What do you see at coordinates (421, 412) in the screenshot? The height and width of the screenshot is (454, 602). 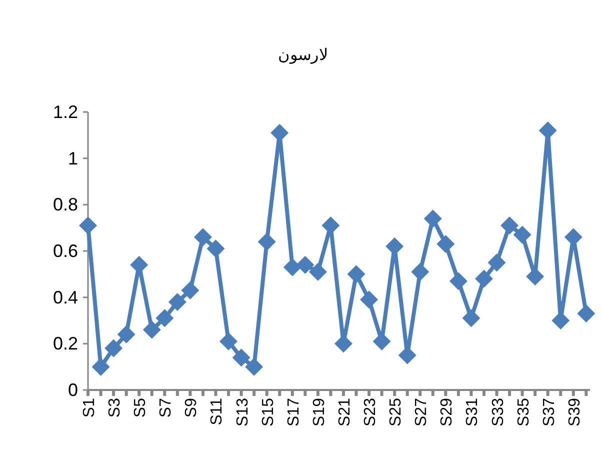 I see `x-tick-label: S27` at bounding box center [421, 412].